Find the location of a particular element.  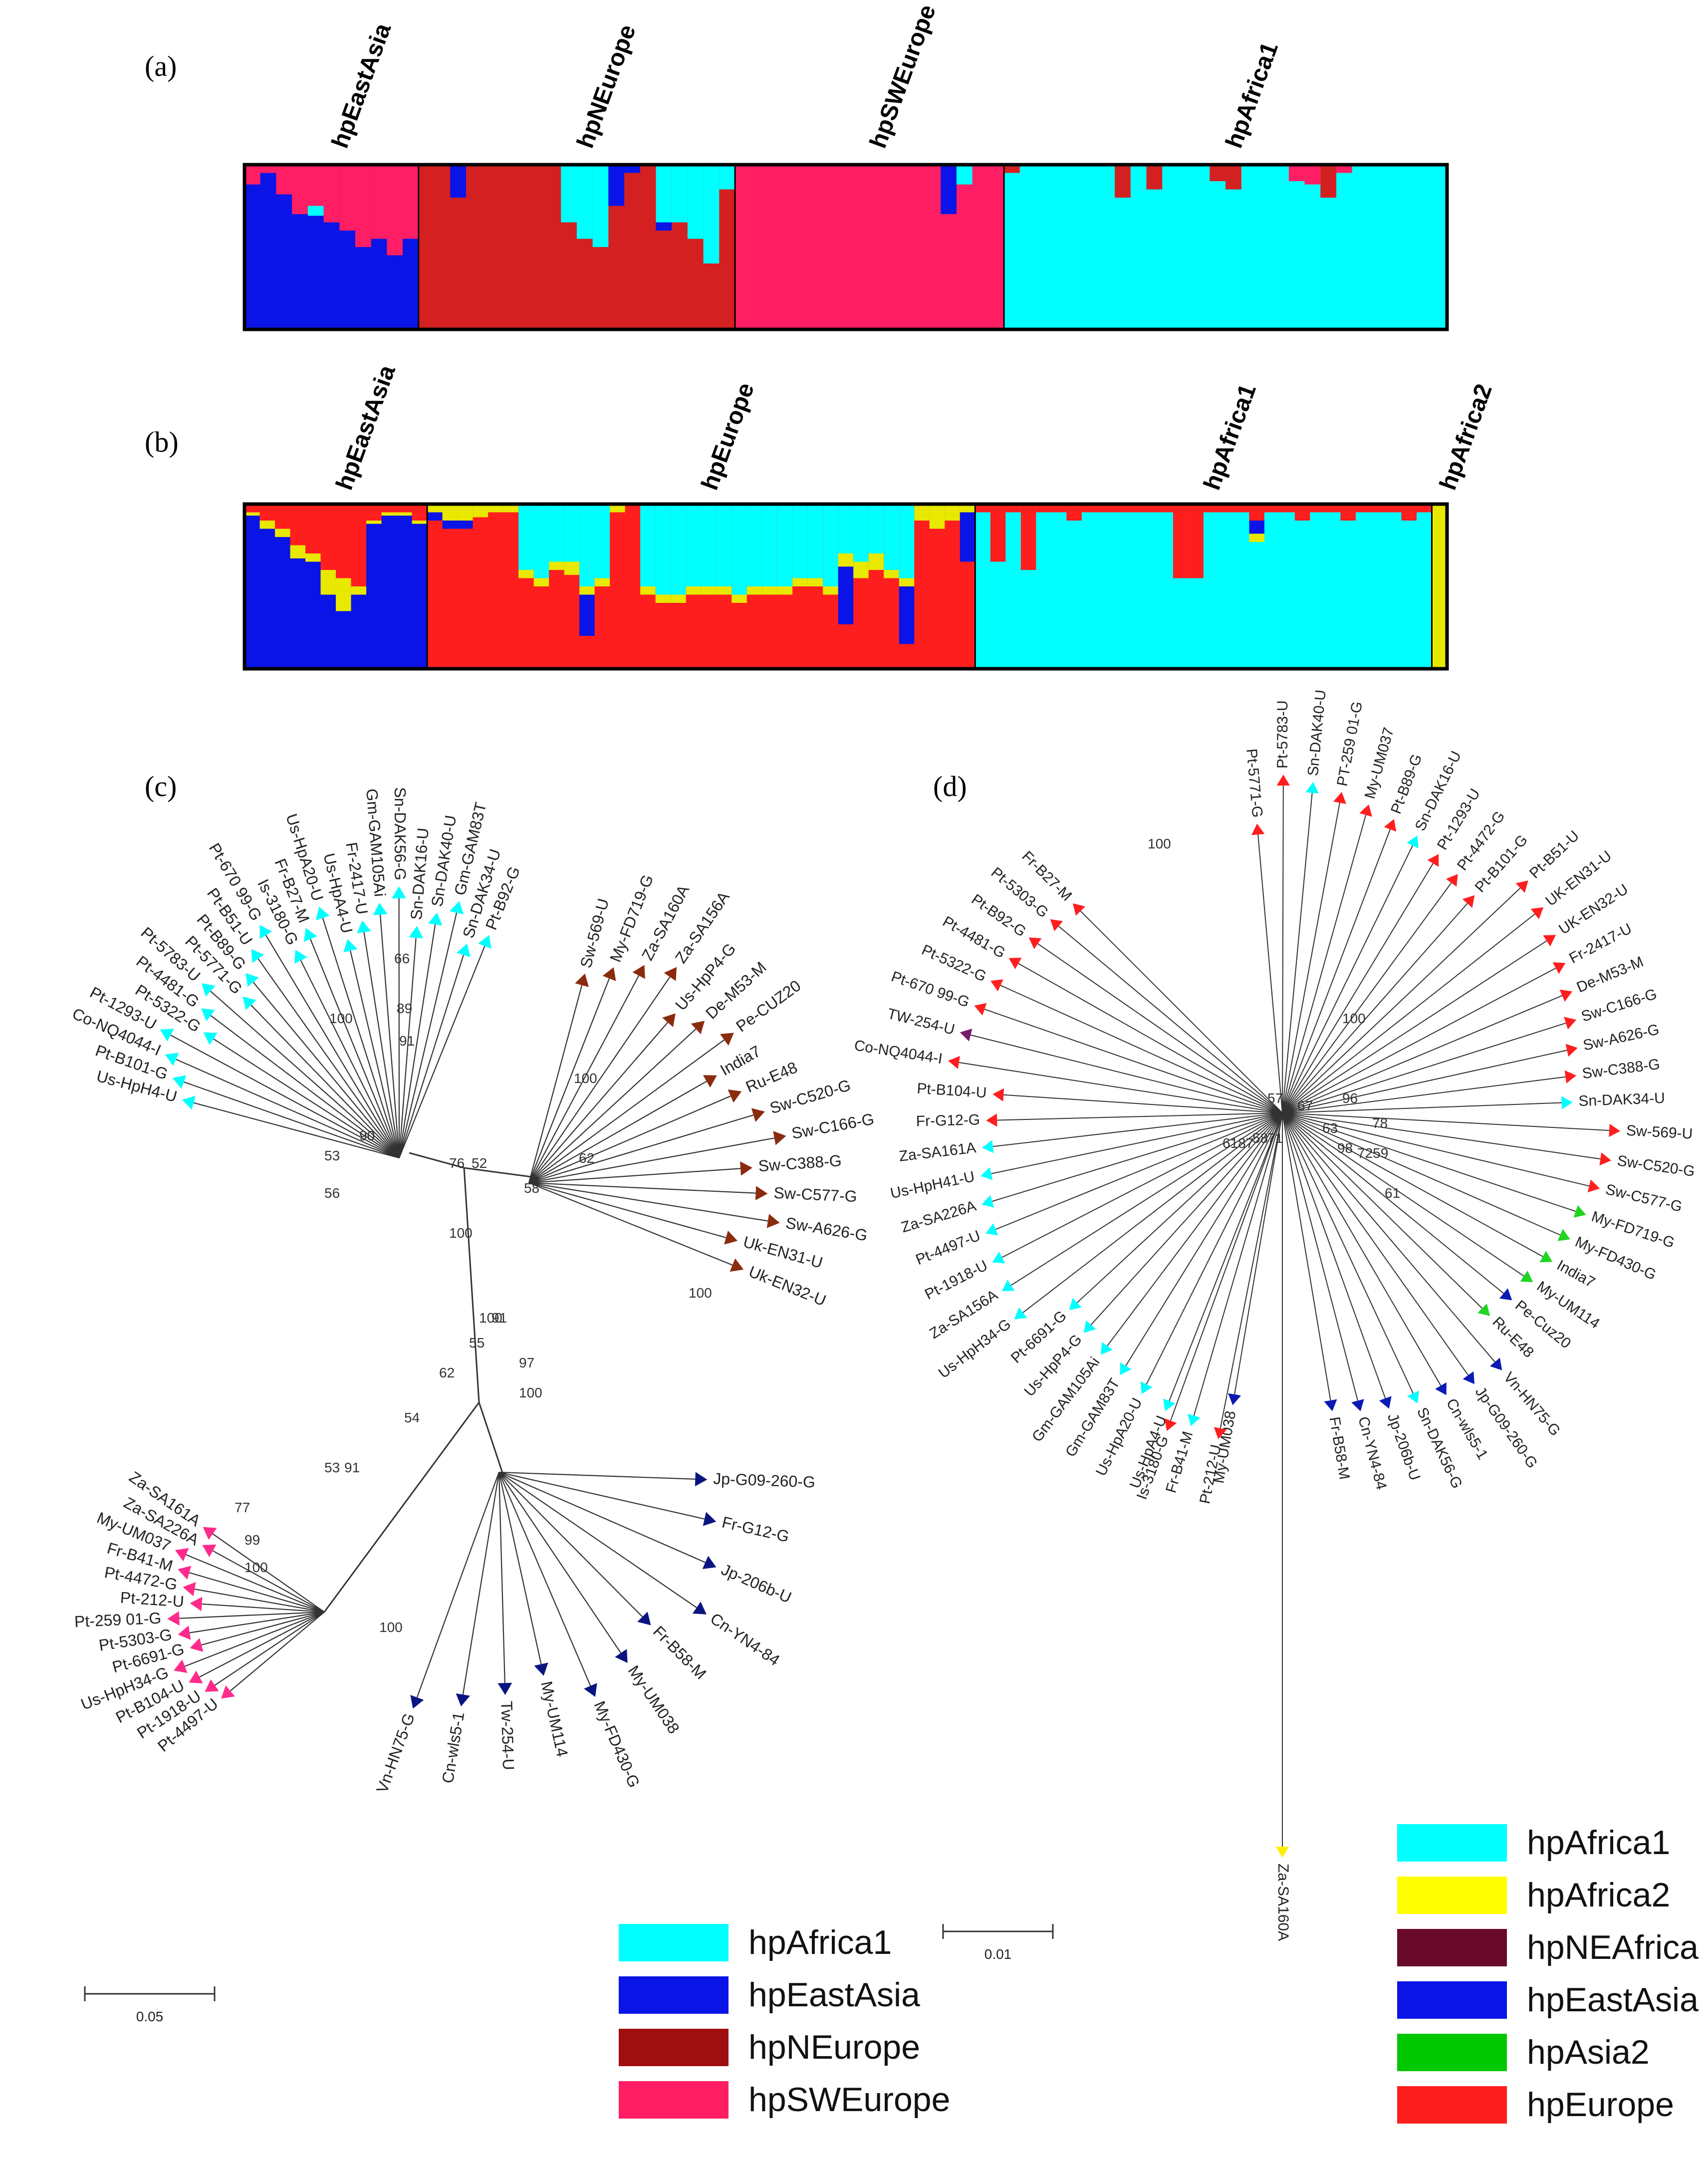

panel-label-a: (a) is located at coordinates (161, 66).